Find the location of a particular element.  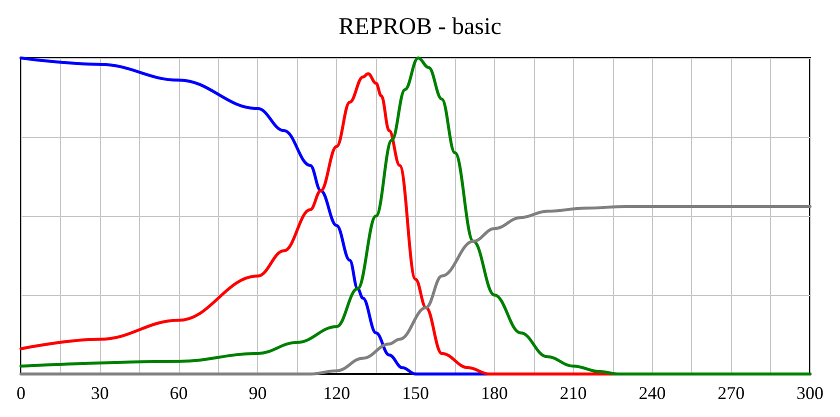

x-tick-label: 120 is located at coordinates (336, 393).